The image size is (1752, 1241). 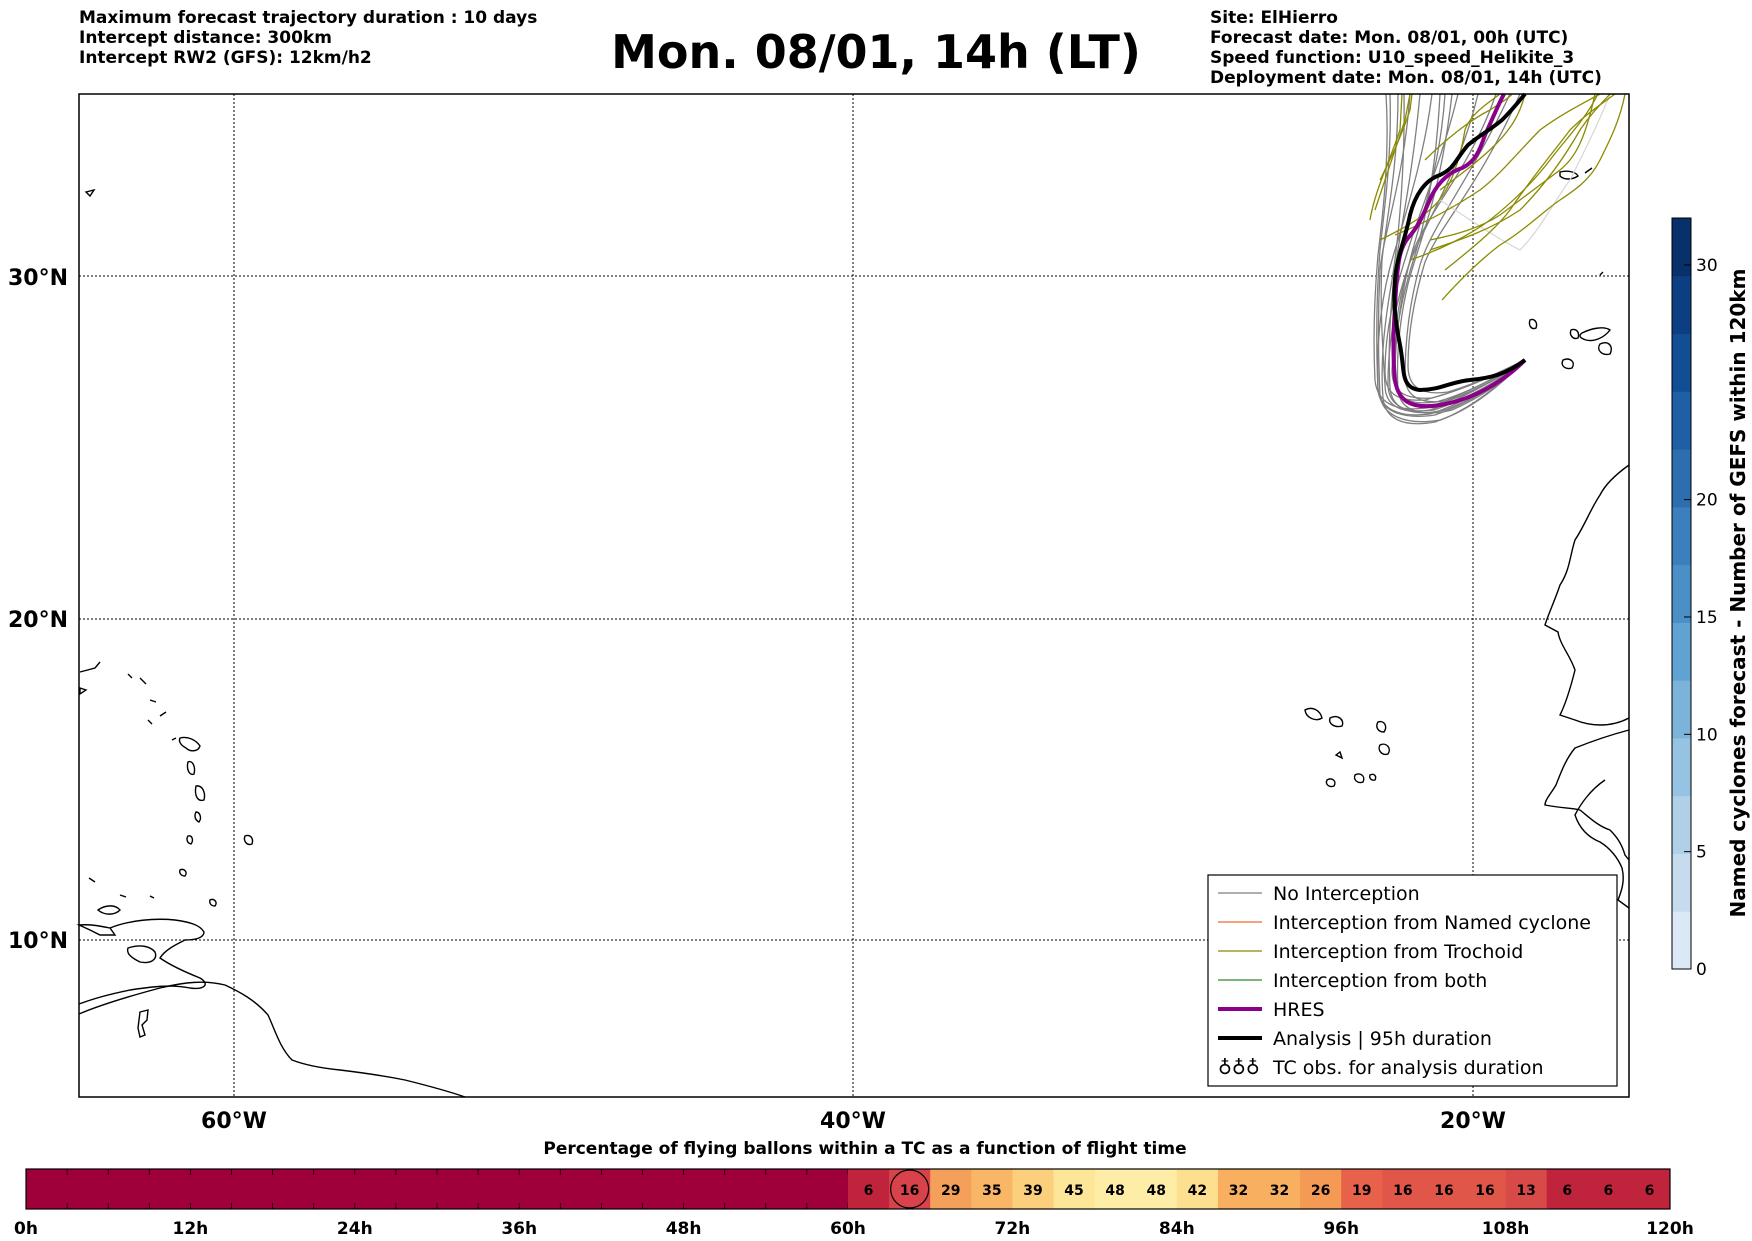 What do you see at coordinates (876, 52) in the screenshot?
I see `page-title: Mon. 08/01, 14h (LT)` at bounding box center [876, 52].